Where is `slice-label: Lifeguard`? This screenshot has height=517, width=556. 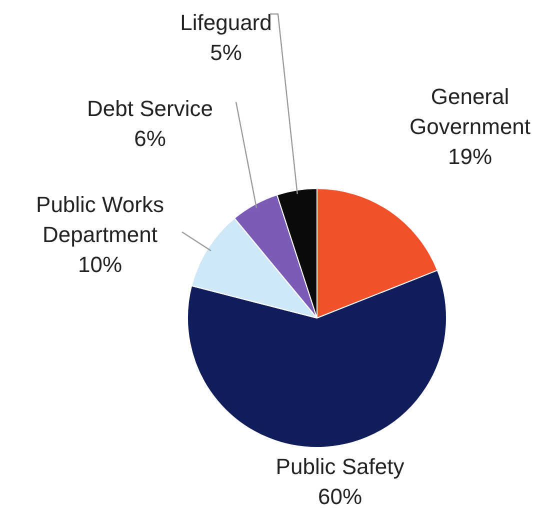 slice-label: Lifeguard is located at coordinates (226, 23).